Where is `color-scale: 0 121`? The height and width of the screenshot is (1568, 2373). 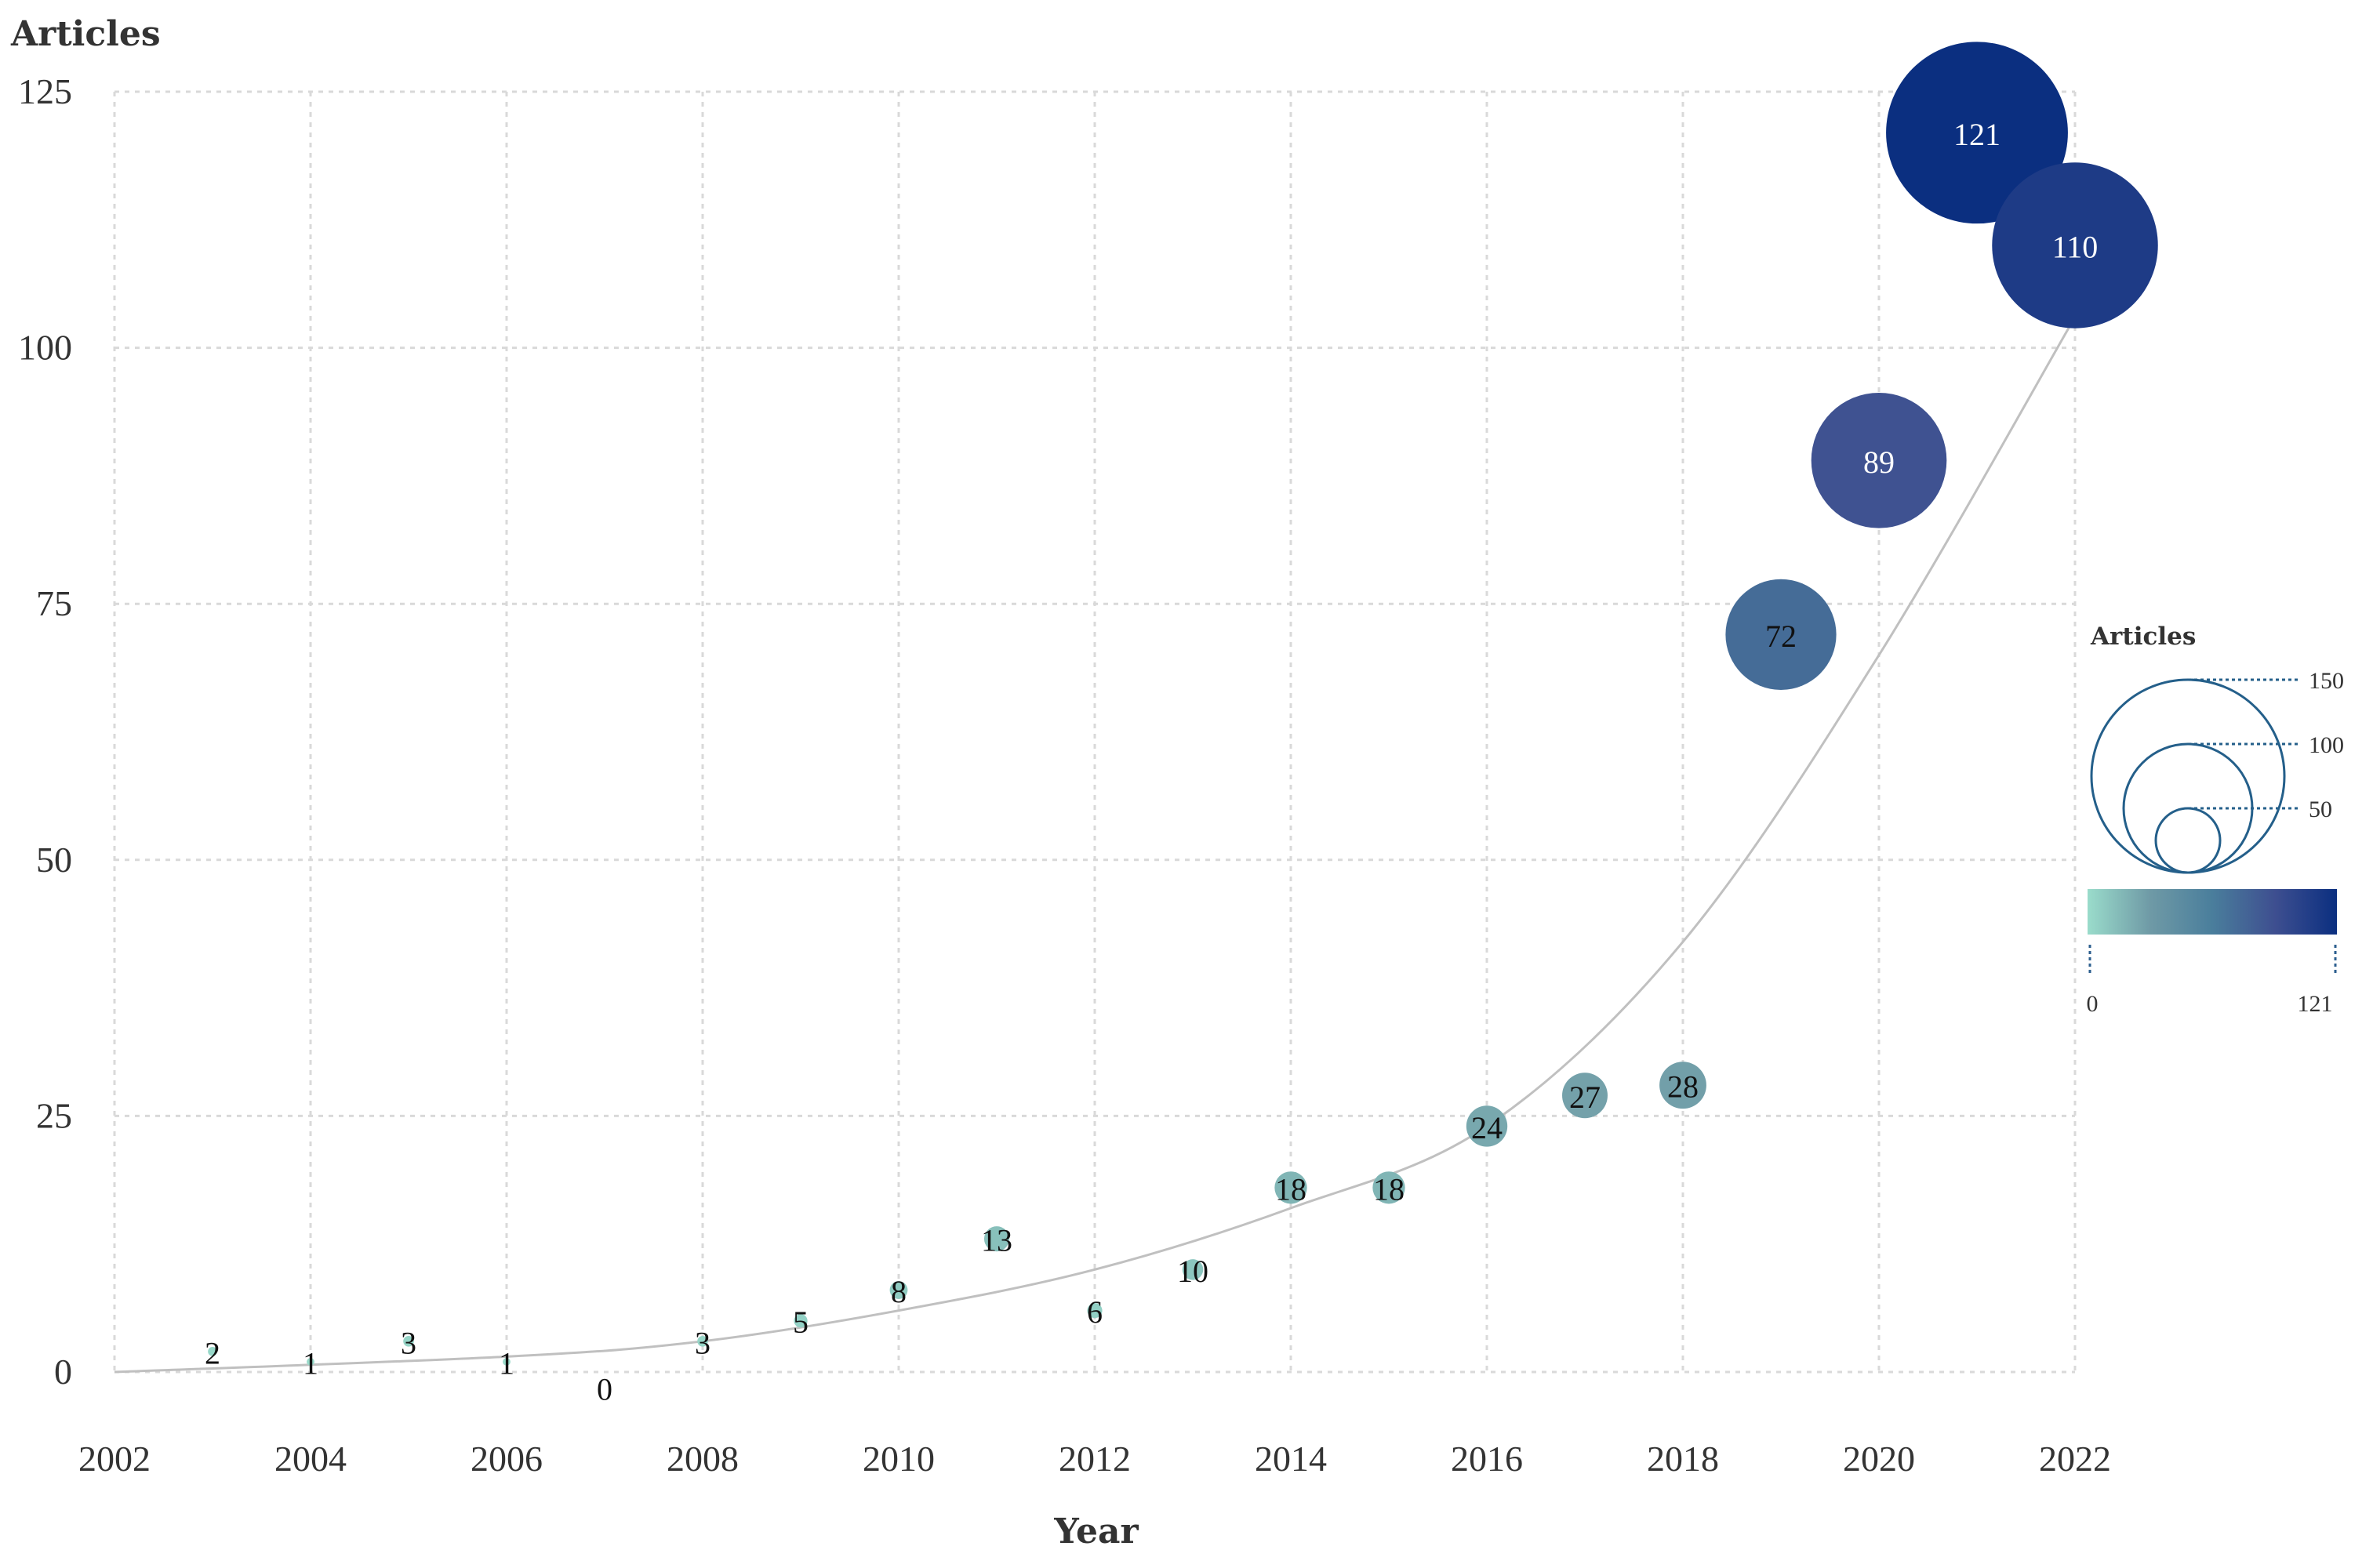 color-scale: 0 121 is located at coordinates (2212, 953).